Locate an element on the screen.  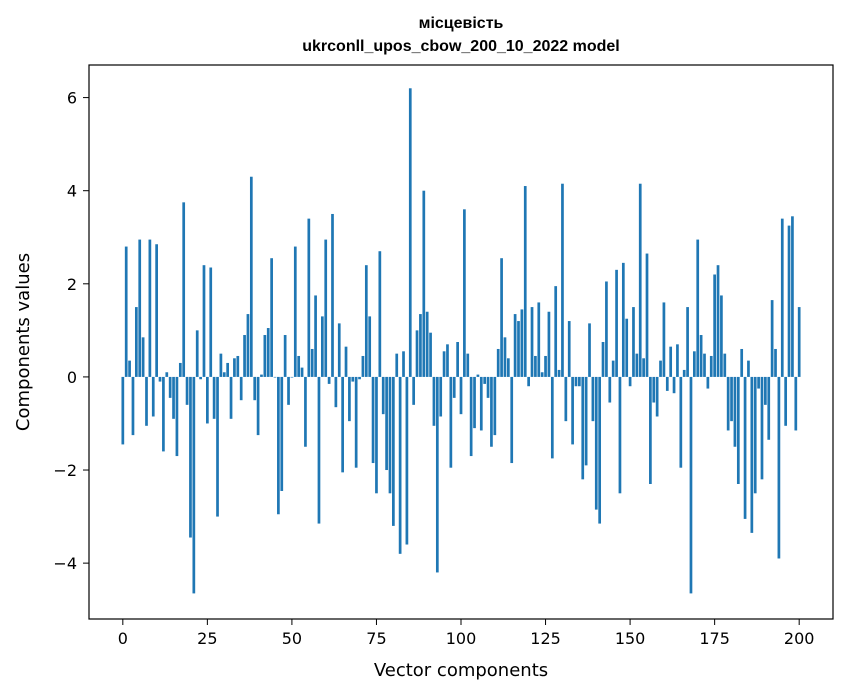
y-tick-label: 2 is located at coordinates (72, 284).